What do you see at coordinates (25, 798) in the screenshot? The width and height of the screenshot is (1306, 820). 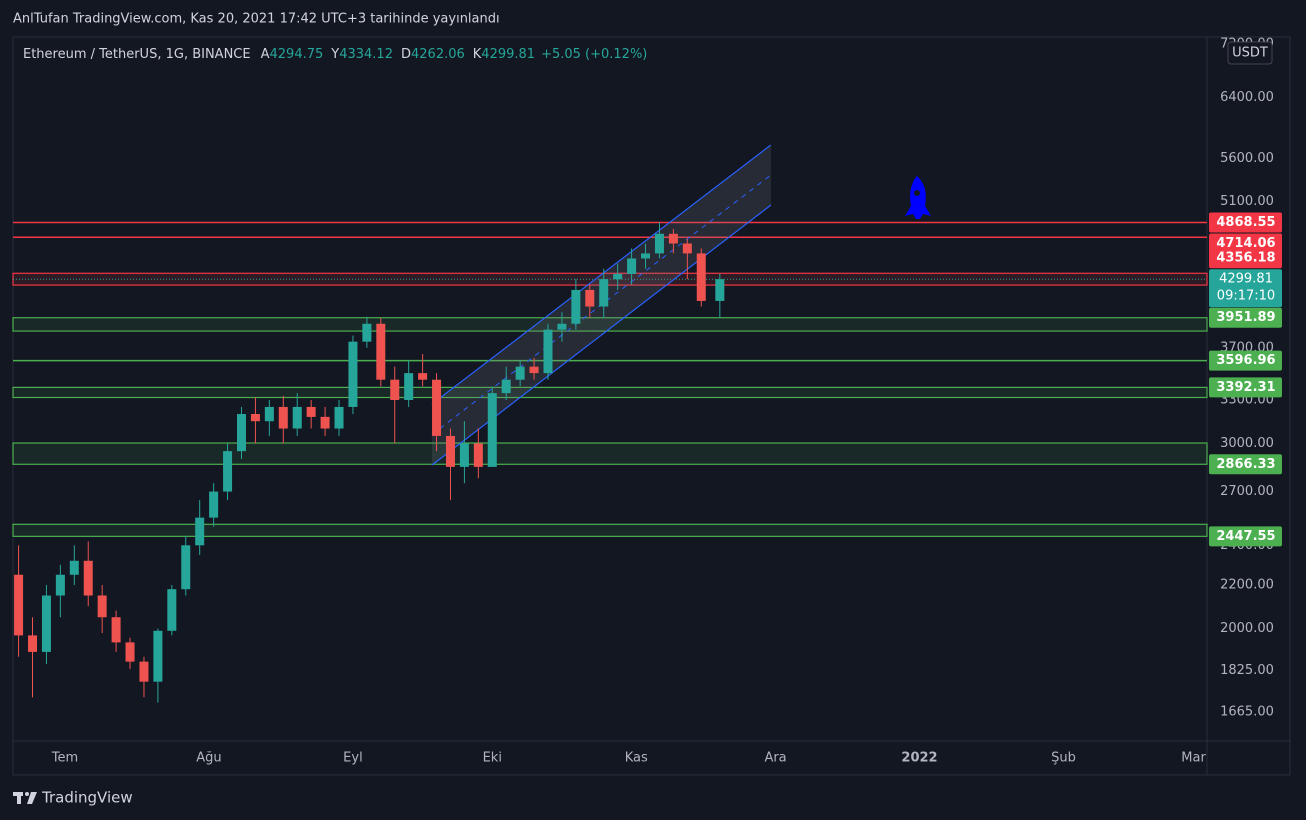 I see `tv-logo` at bounding box center [25, 798].